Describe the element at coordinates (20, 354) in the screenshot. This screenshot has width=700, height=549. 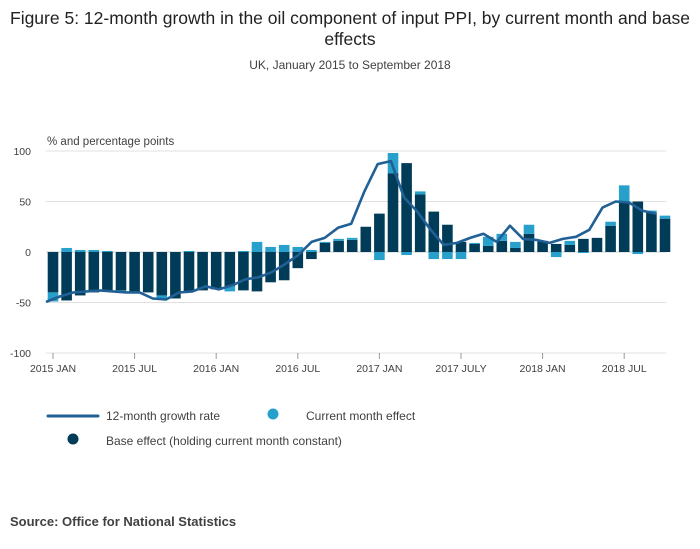
I see `y-tick-label: -100` at that location.